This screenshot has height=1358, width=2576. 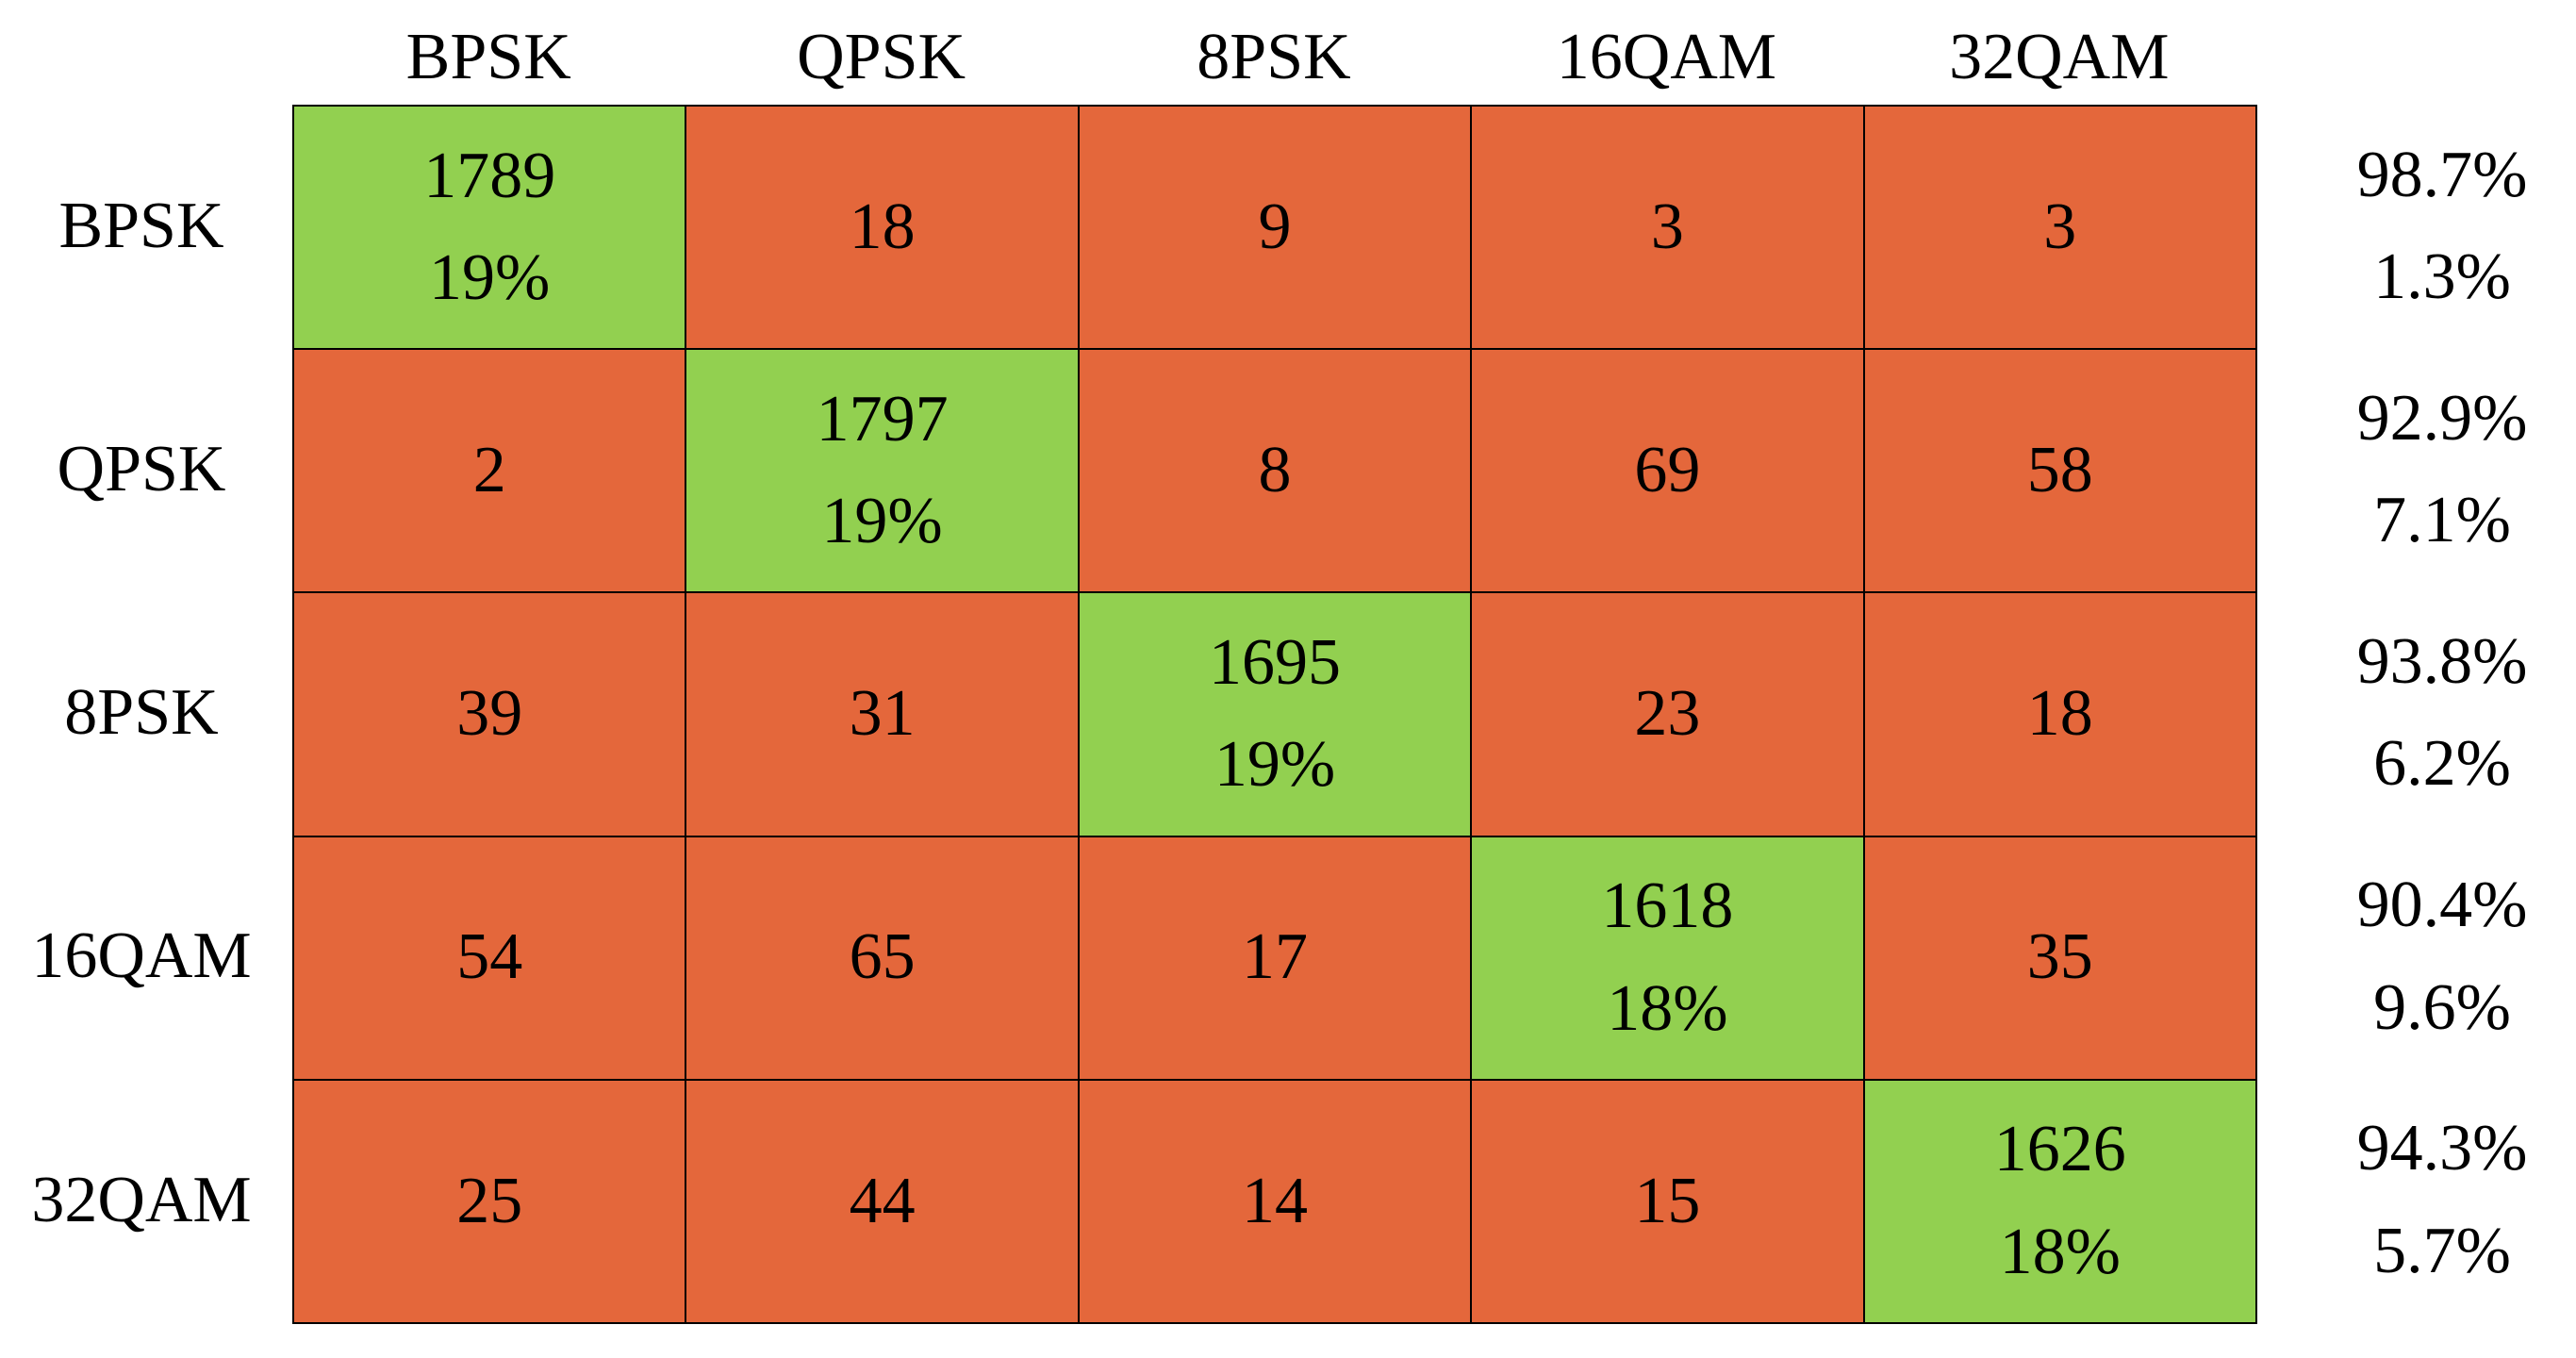 What do you see at coordinates (2442, 277) in the screenshot?
I see `error-rate: 1.3%` at bounding box center [2442, 277].